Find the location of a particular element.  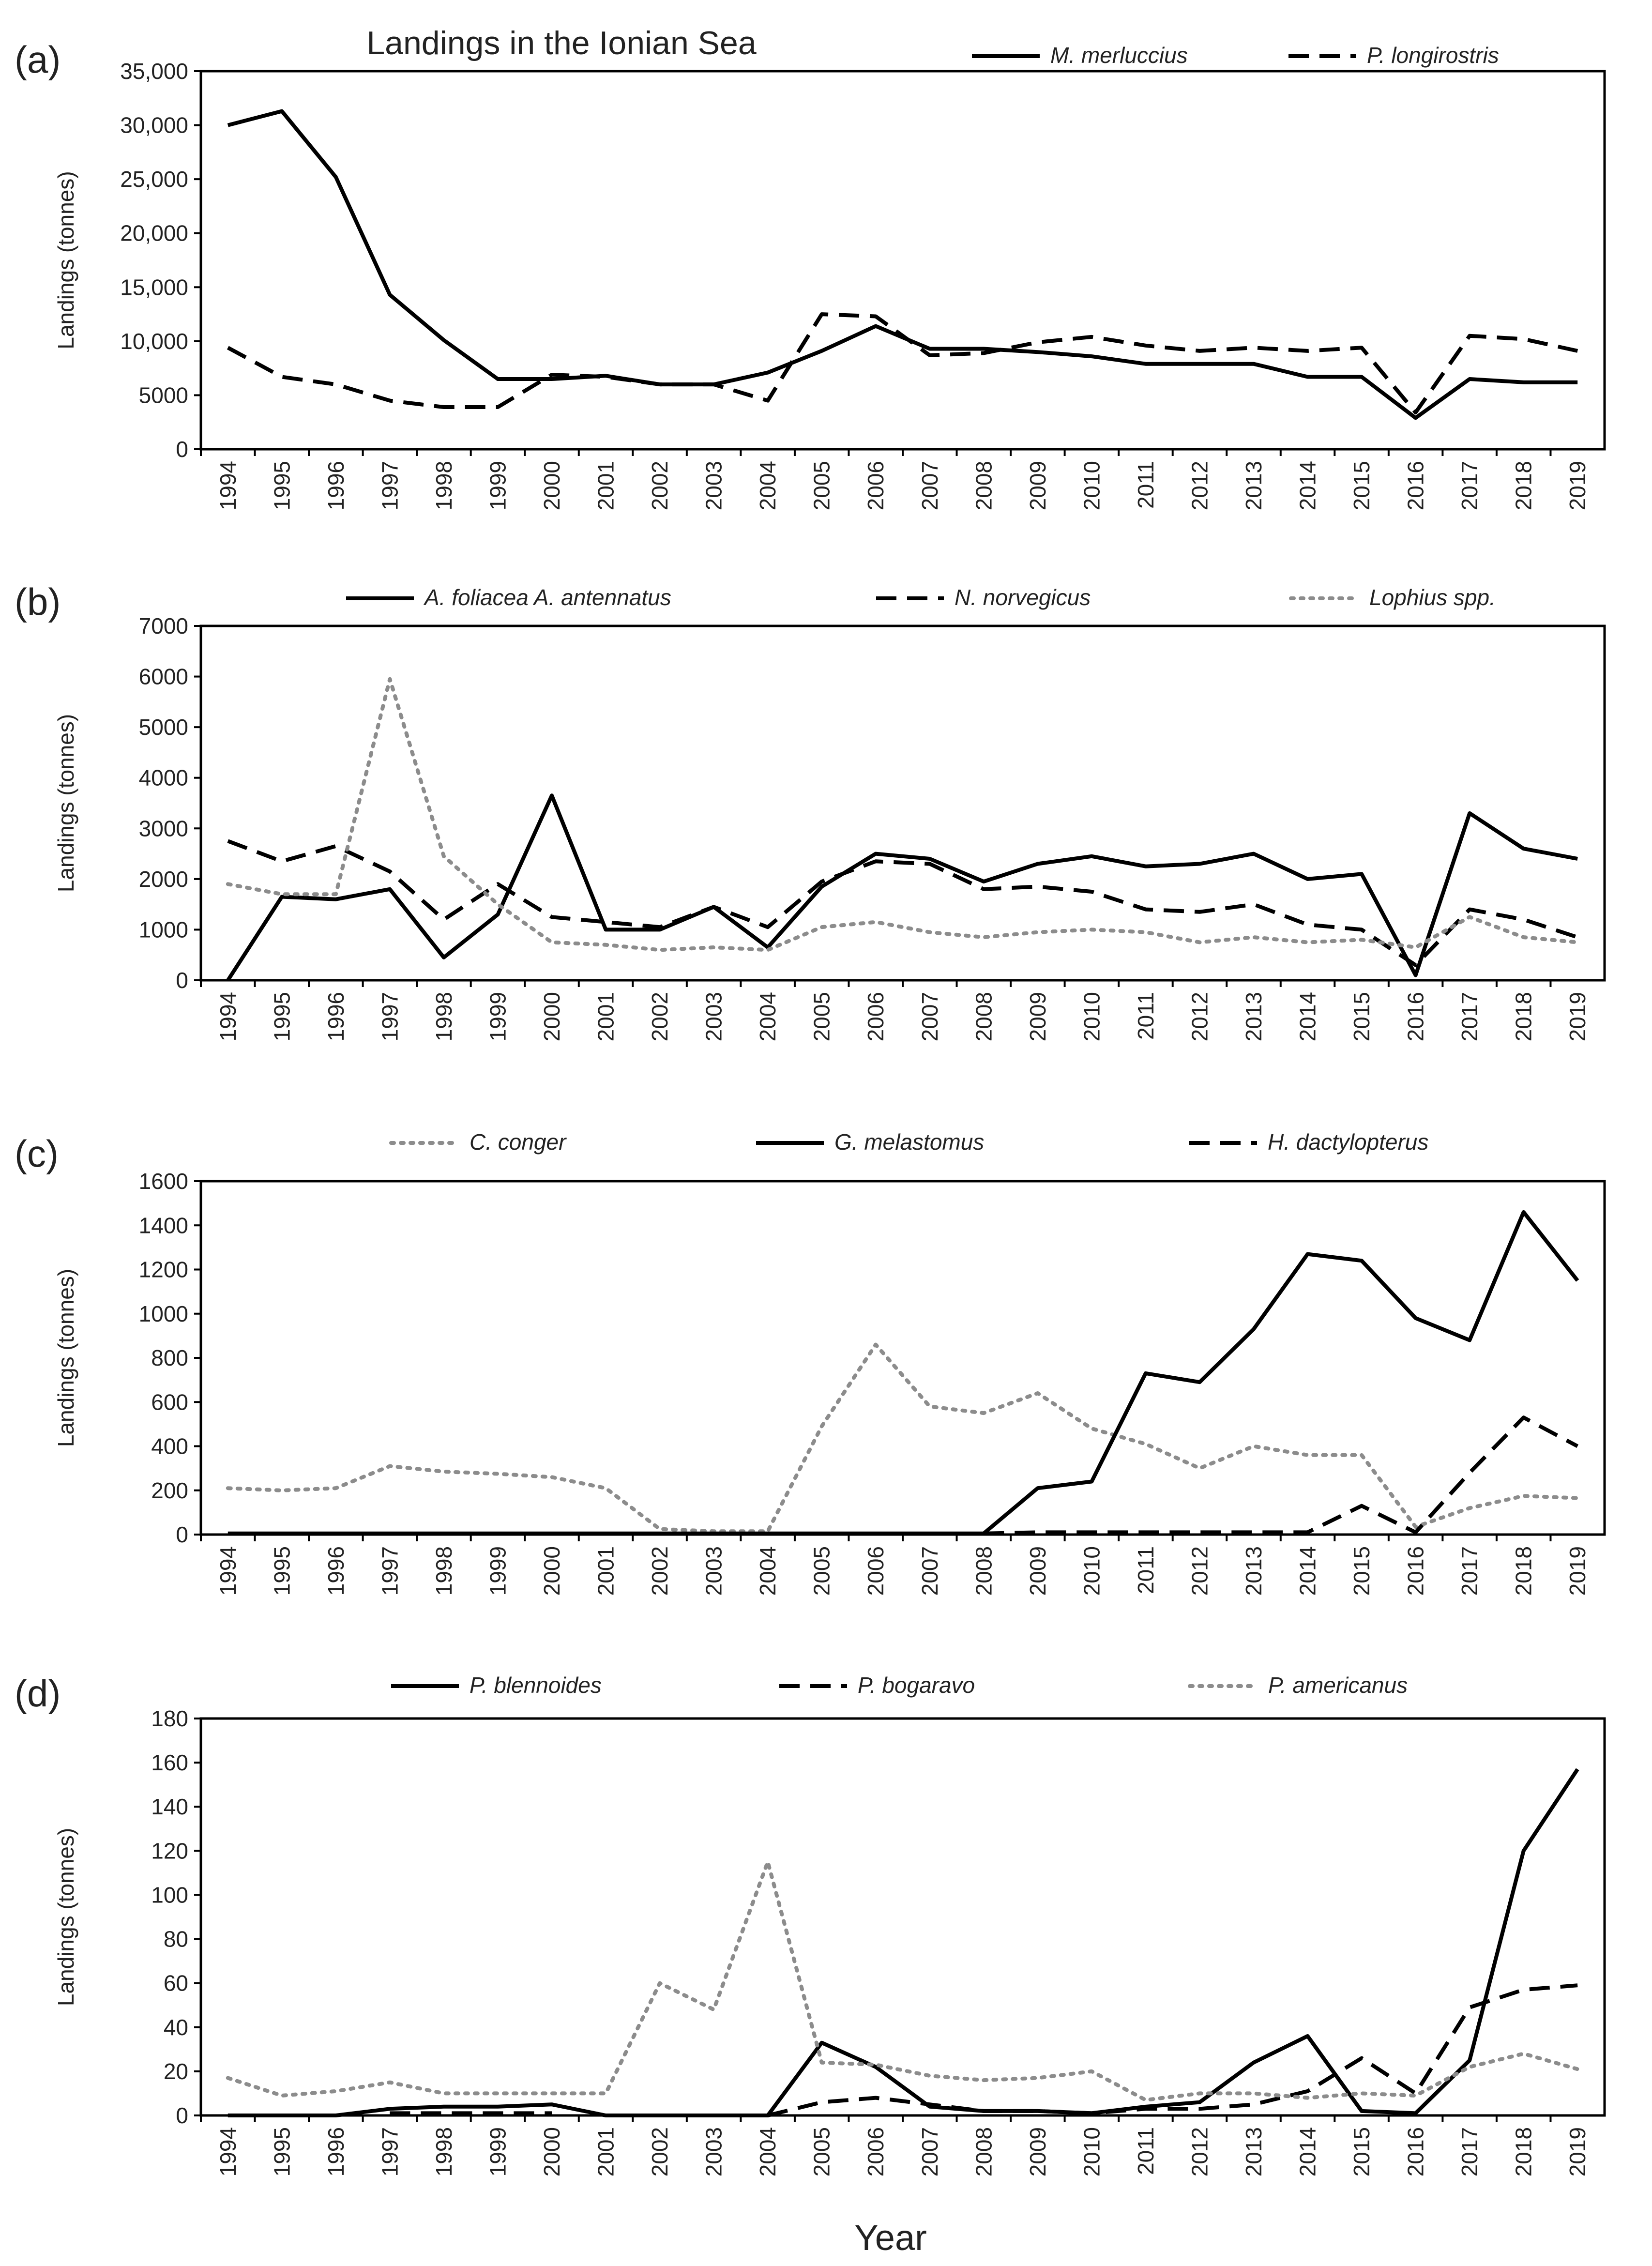

legend-label: P. bogaravo is located at coordinates (916, 1685).